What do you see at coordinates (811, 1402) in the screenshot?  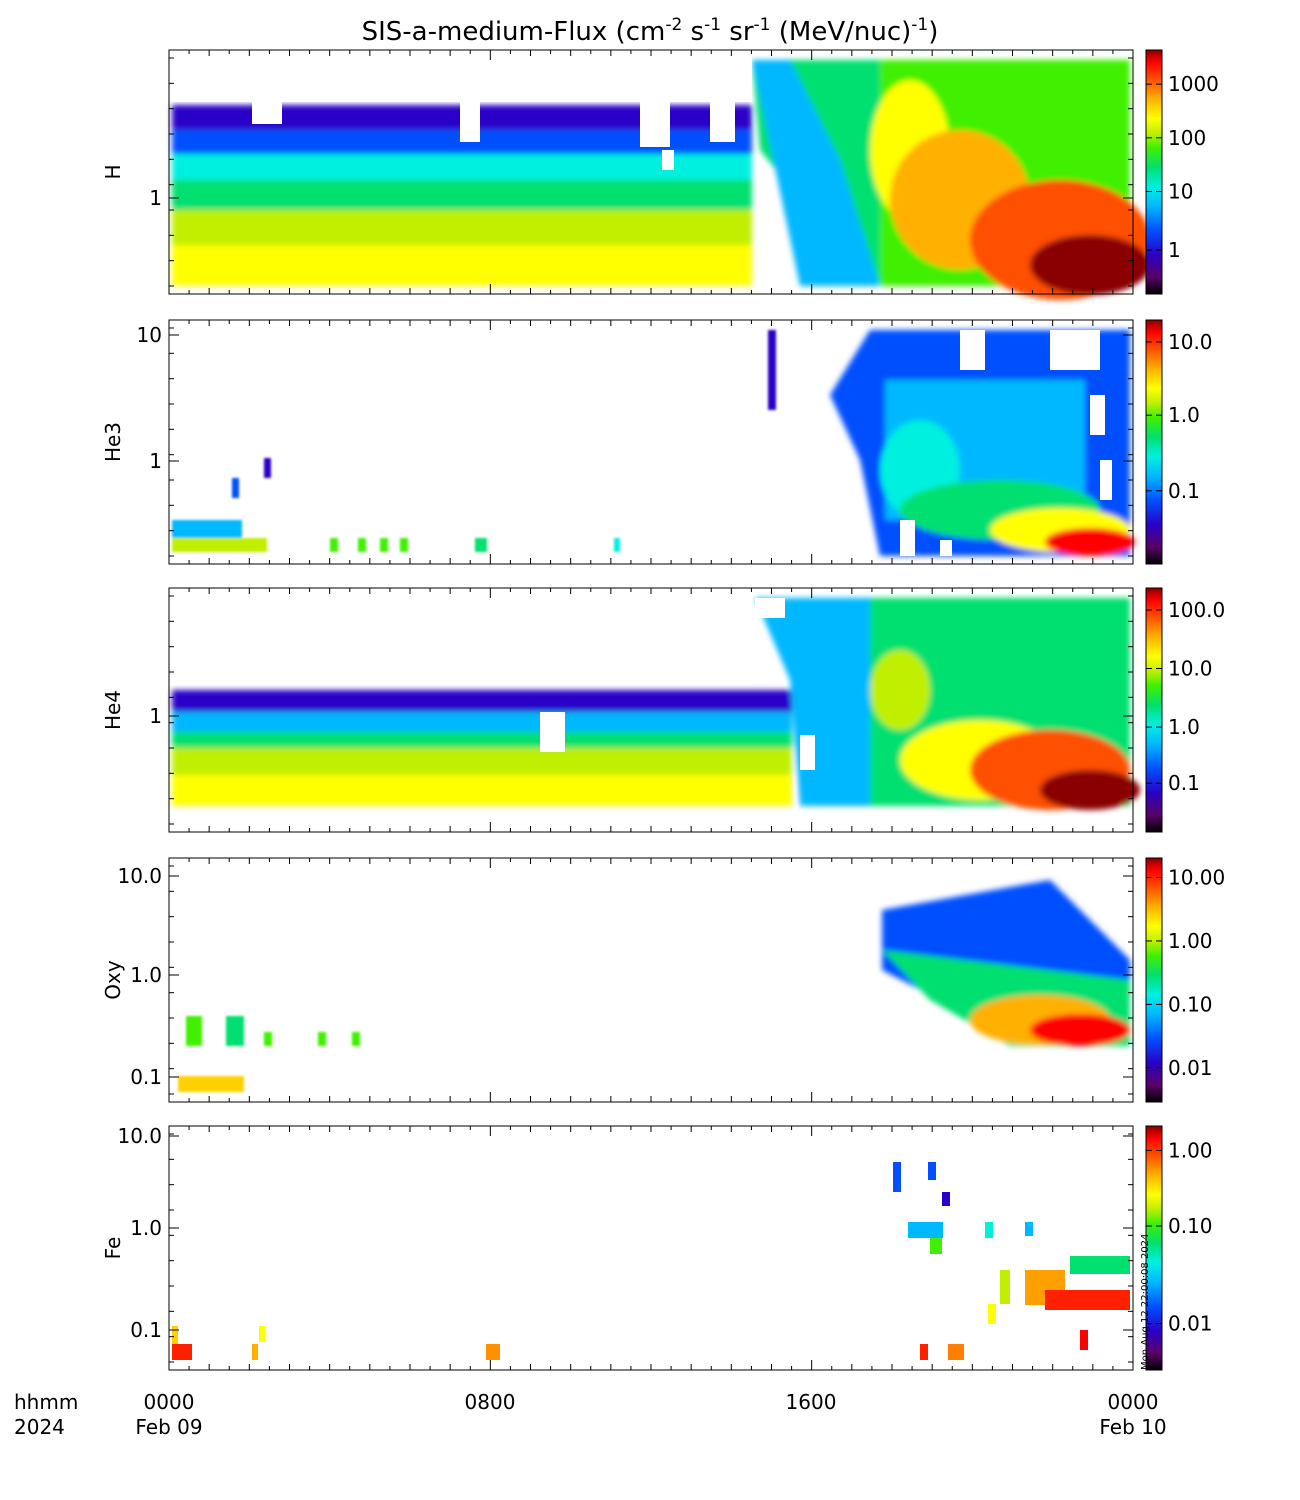 I see `time-tick-label: 1600` at bounding box center [811, 1402].